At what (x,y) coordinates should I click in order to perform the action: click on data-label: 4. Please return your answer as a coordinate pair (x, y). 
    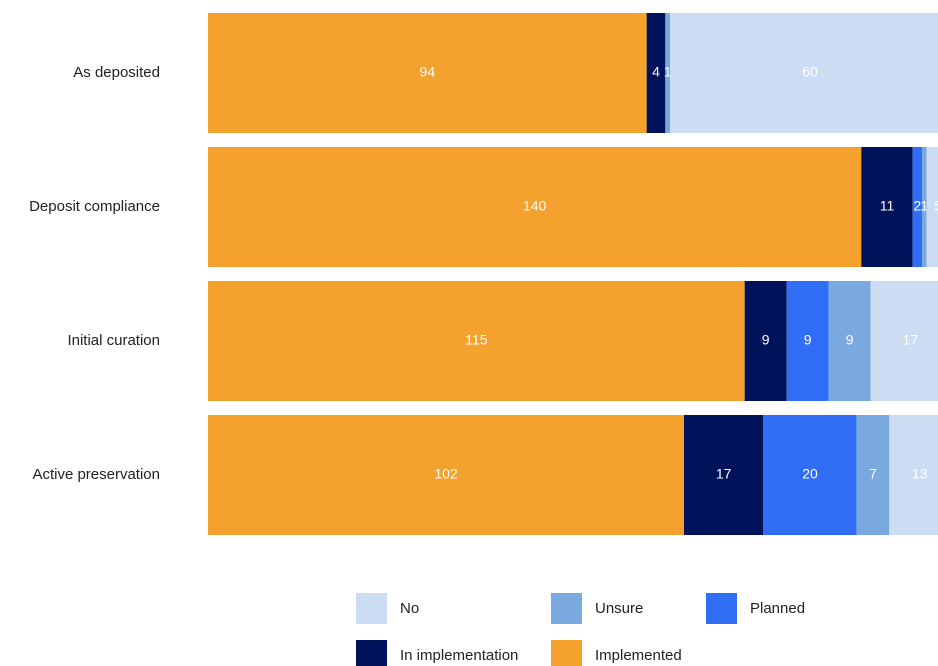
    Looking at the image, I should click on (656, 72).